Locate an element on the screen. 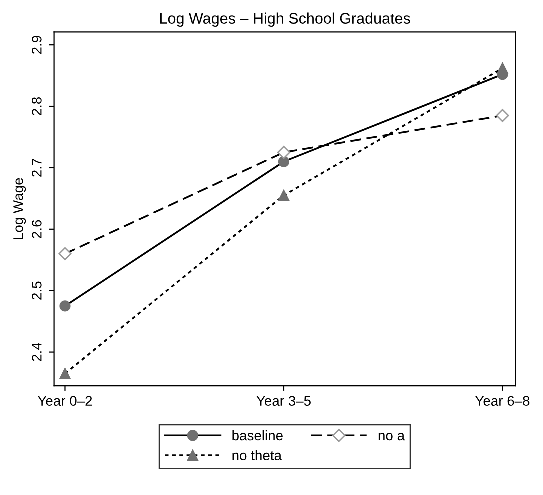 The image size is (543, 495). y-tick-label: 2.6 is located at coordinates (37, 229).